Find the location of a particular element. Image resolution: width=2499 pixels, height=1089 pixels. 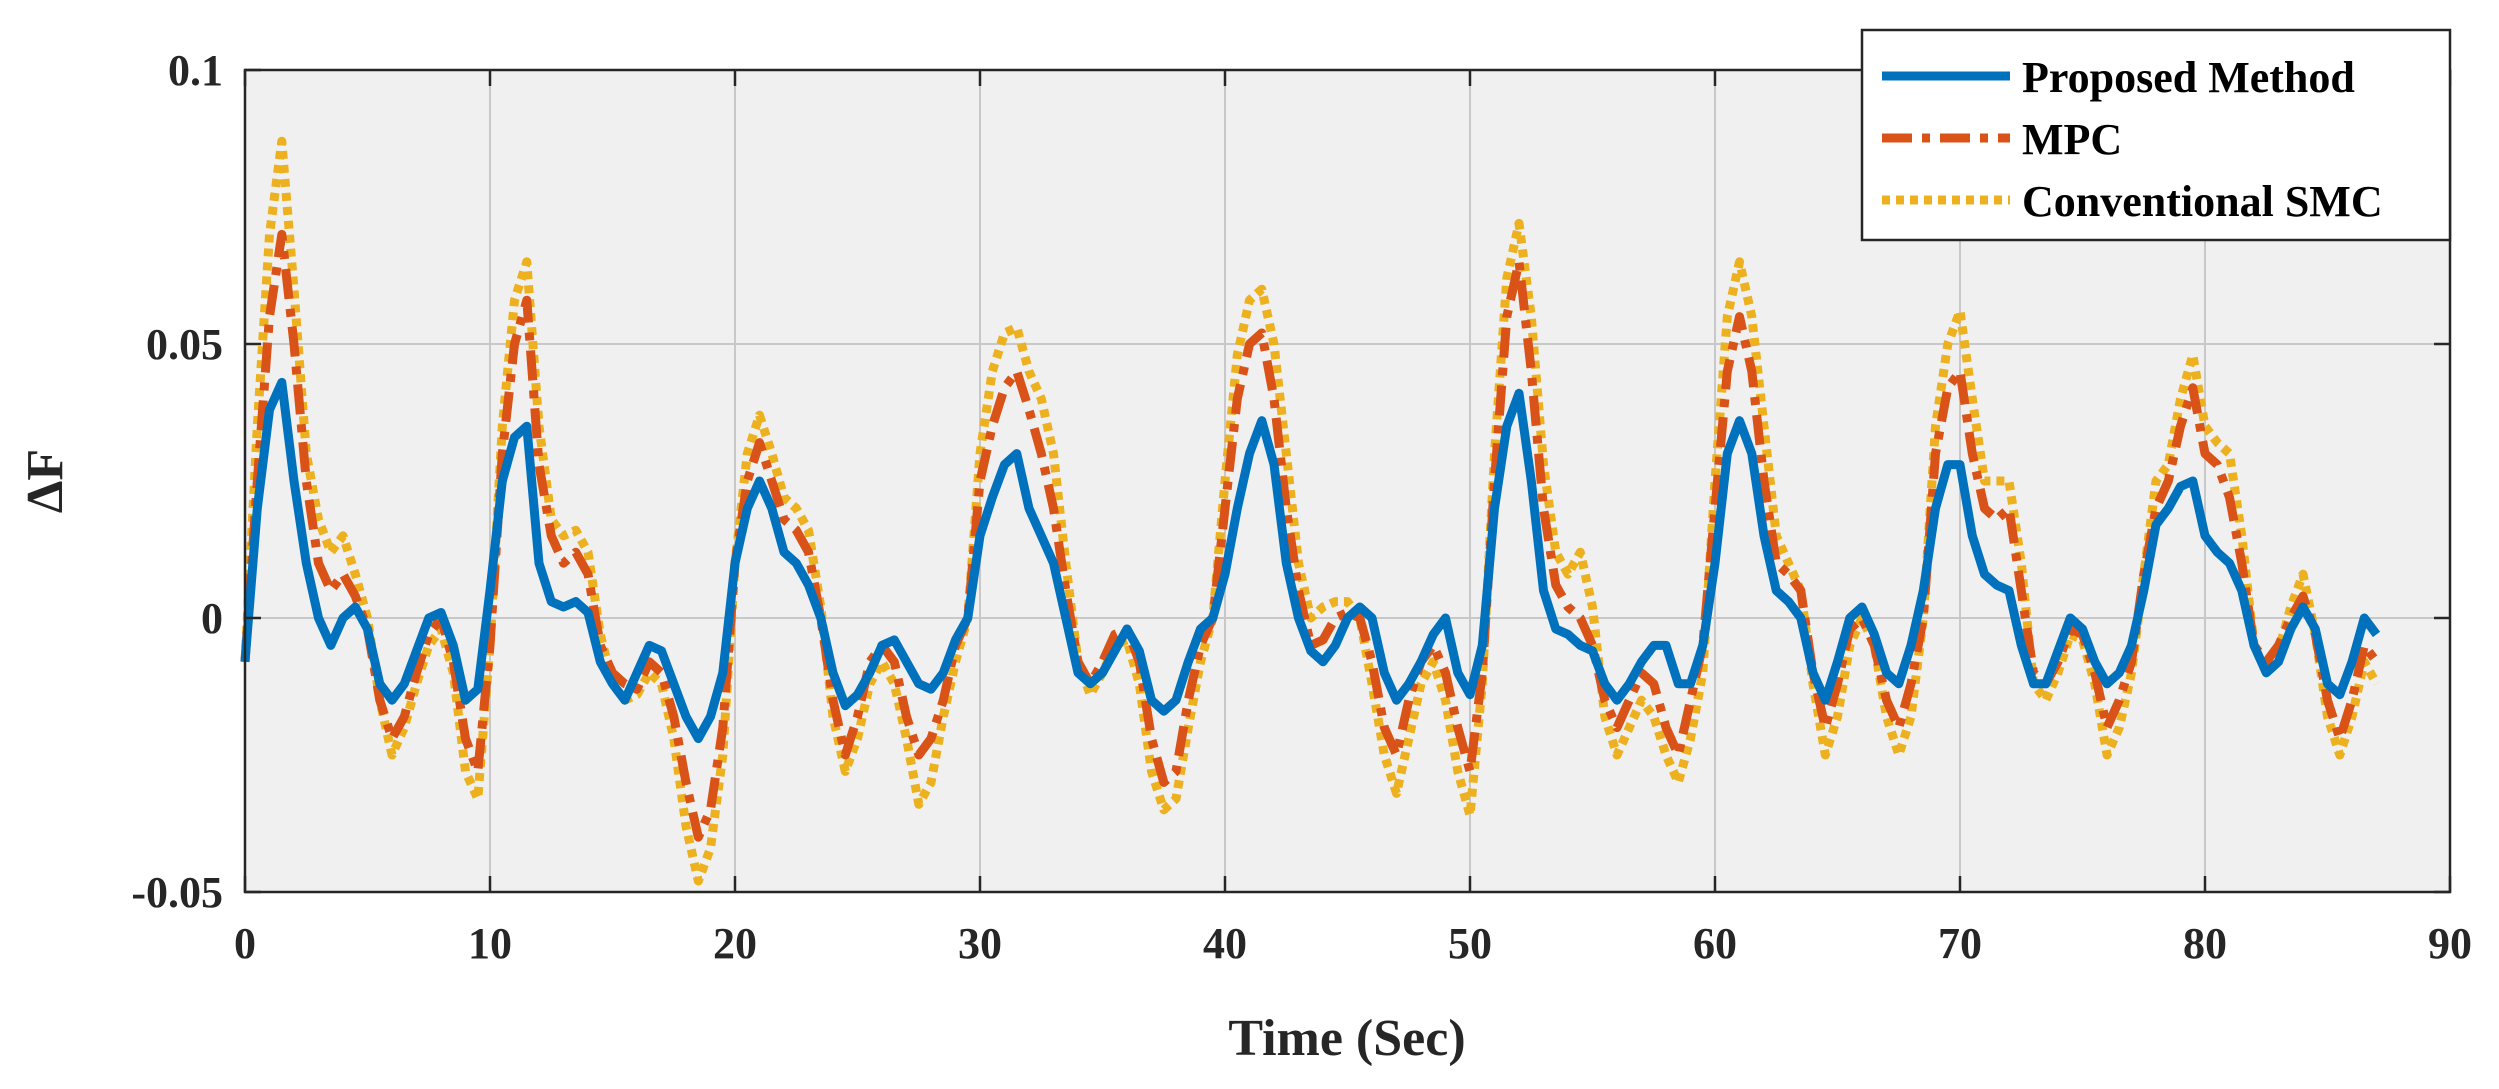

x-tick-label: 30 is located at coordinates (980, 943).